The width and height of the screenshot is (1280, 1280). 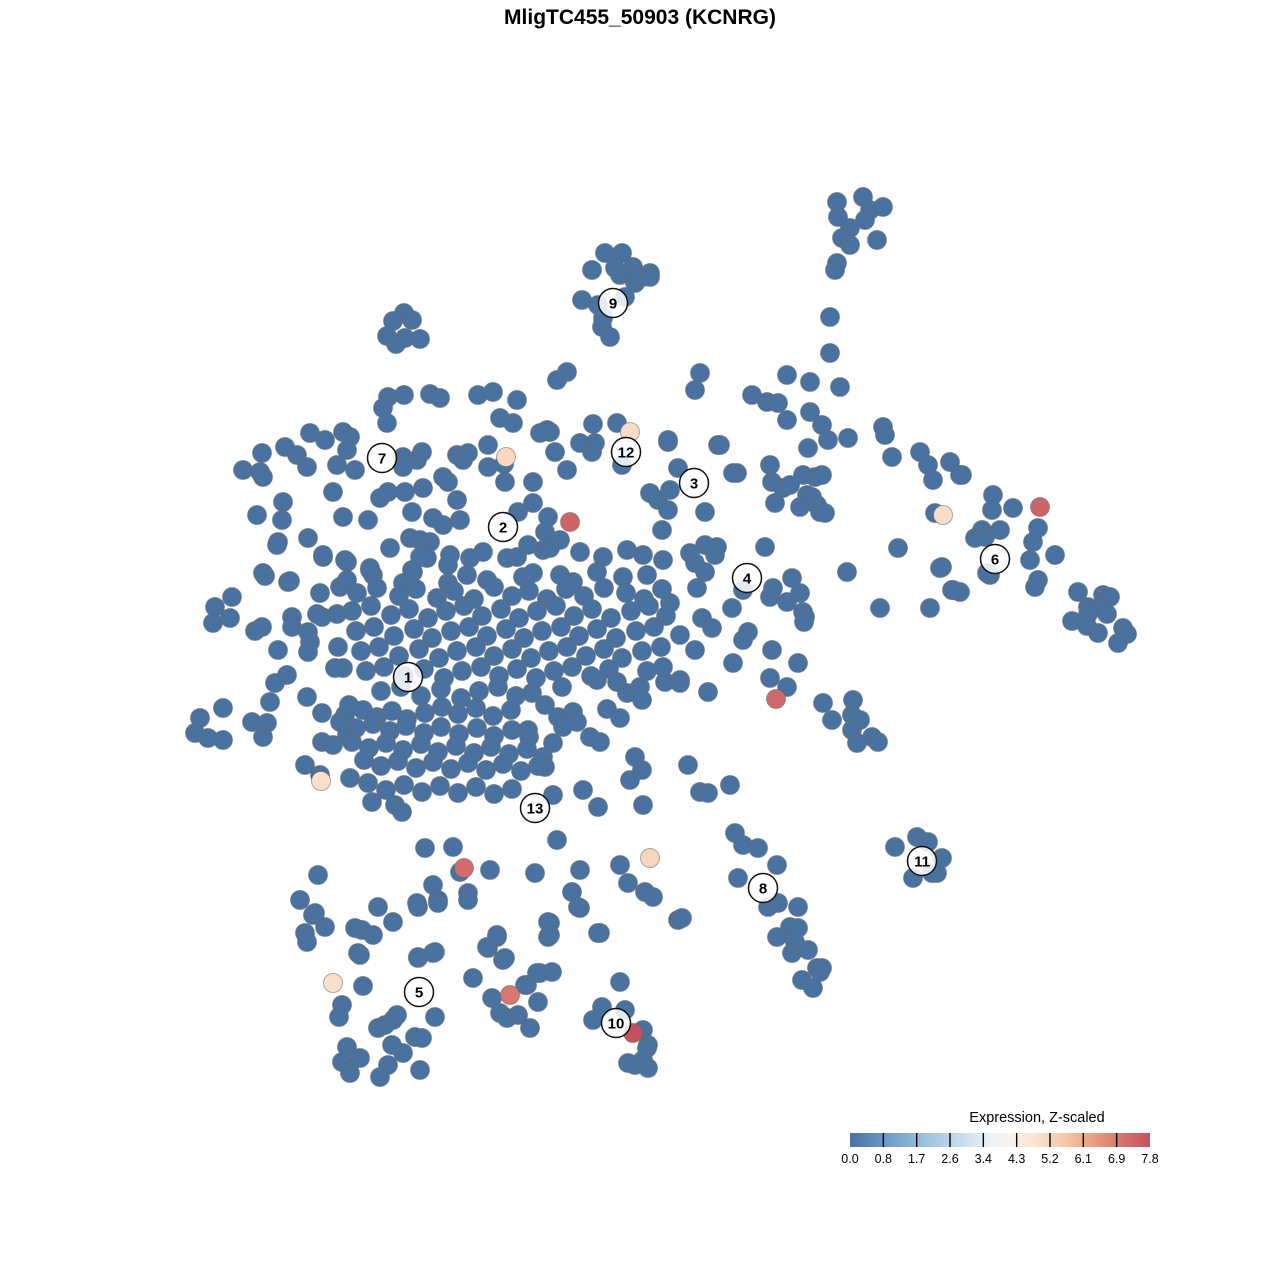 What do you see at coordinates (763, 888) in the screenshot?
I see `cluster-label-text: 8` at bounding box center [763, 888].